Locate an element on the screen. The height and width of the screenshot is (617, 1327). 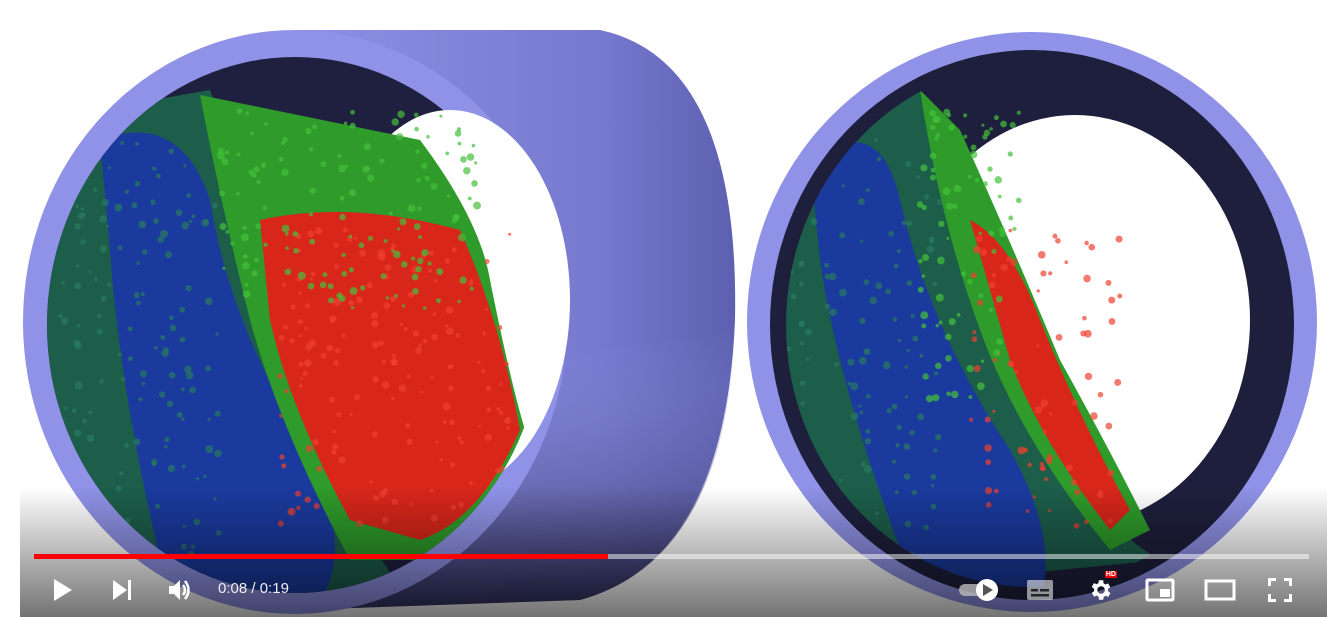
fullscreen-button is located at coordinates (1280, 590).